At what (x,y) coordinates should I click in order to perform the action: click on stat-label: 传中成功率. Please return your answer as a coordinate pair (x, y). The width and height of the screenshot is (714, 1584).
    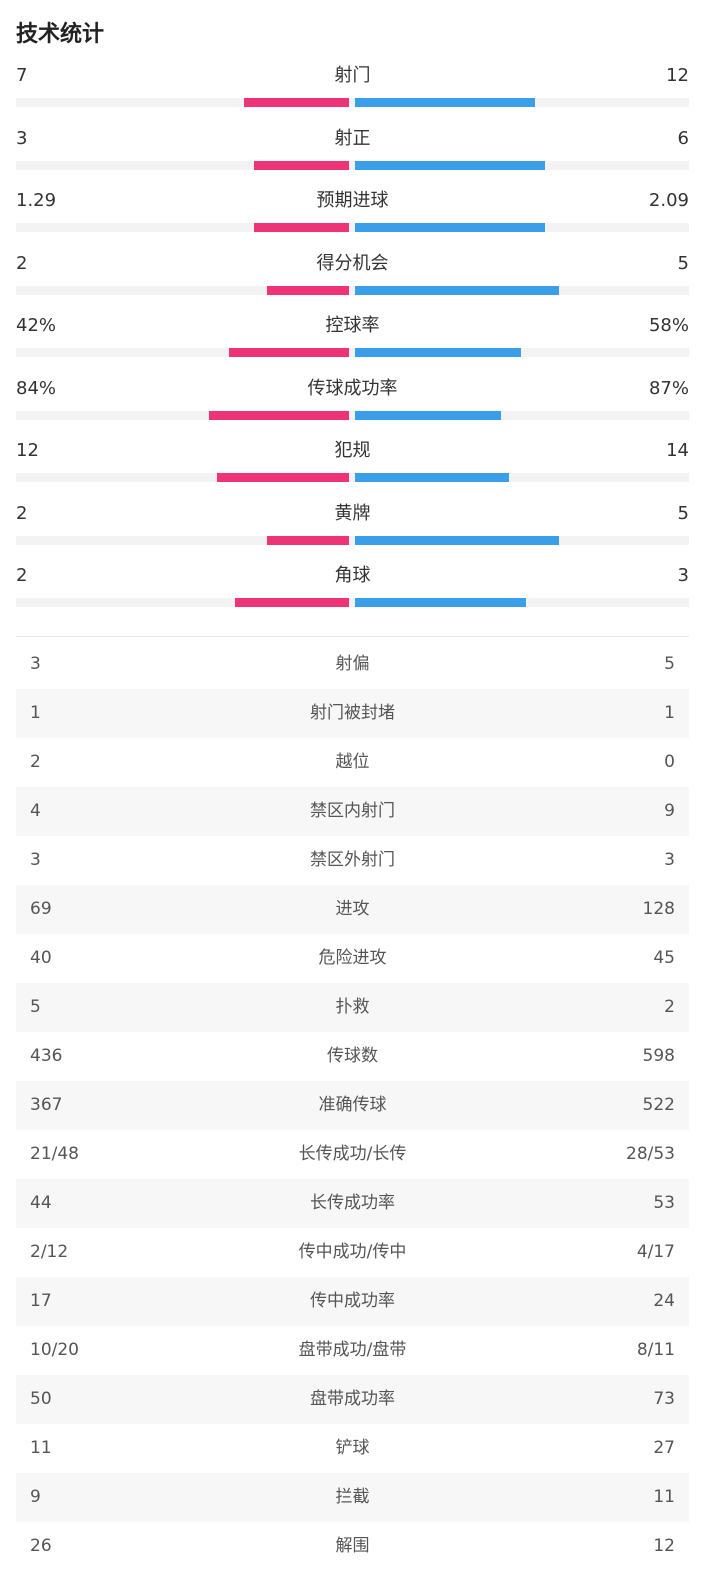
    Looking at the image, I should click on (352, 1301).